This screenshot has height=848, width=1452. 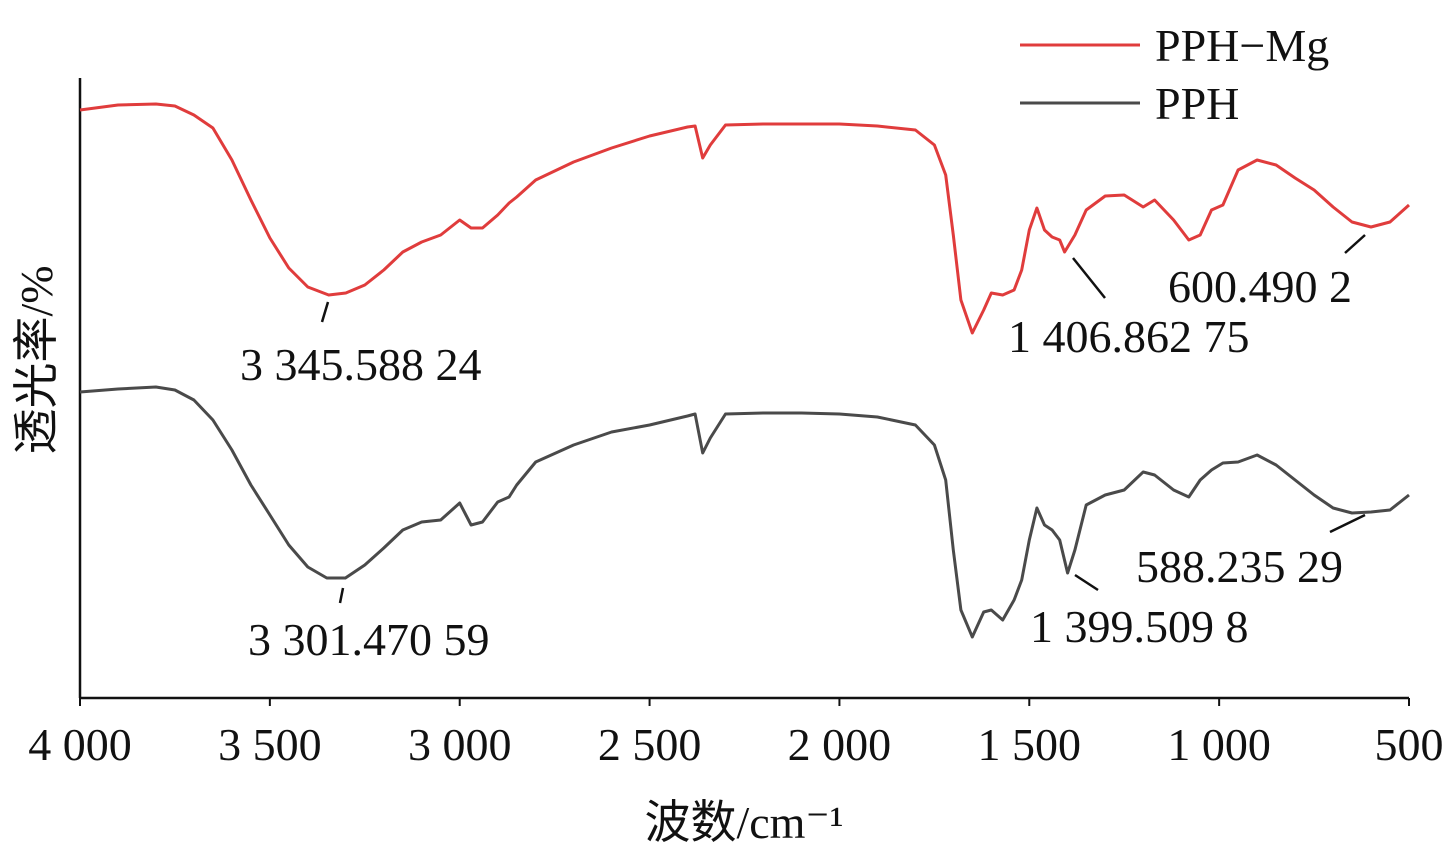 I want to click on annotation: 1 399.509 8, so click(x=1139, y=626).